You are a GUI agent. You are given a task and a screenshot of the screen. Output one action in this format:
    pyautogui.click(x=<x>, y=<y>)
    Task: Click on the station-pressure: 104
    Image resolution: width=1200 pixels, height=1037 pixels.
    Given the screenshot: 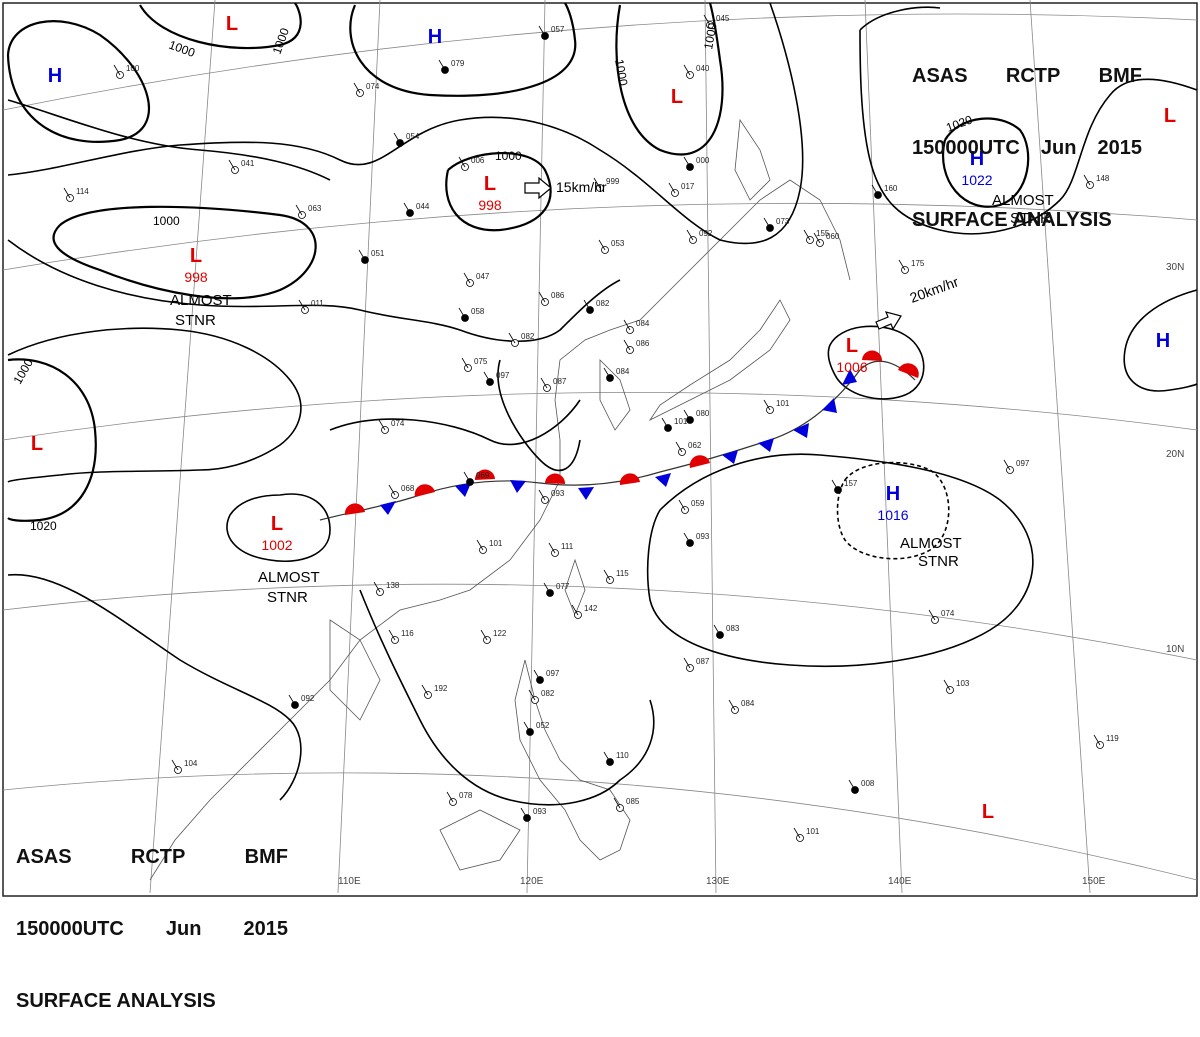 What is the action you would take?
    pyautogui.click(x=191, y=763)
    